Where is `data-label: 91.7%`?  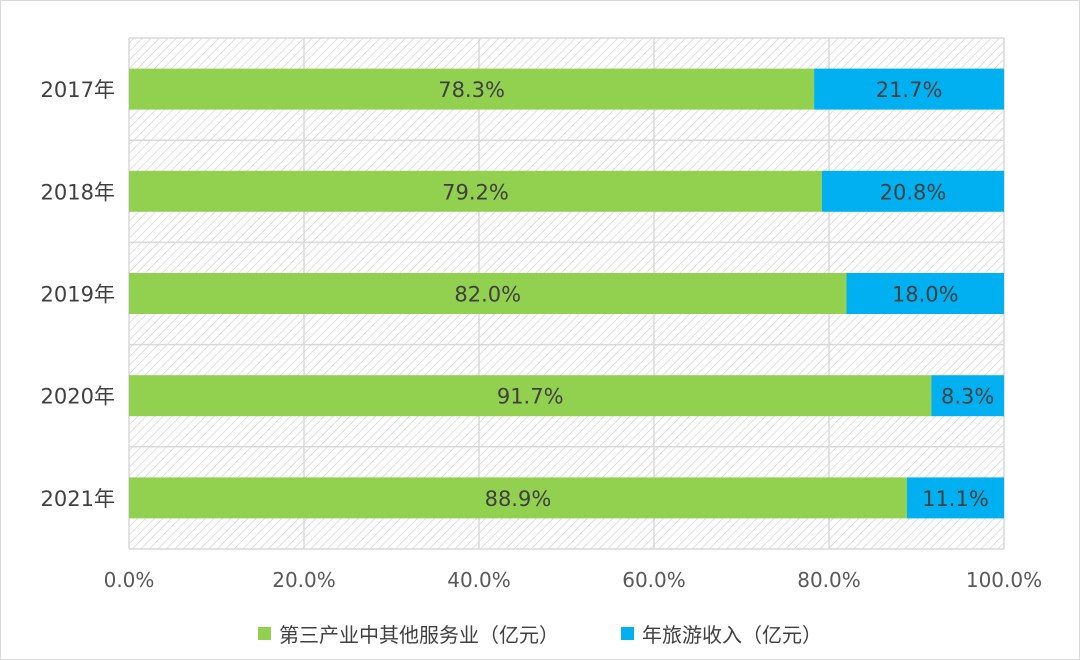
data-label: 91.7% is located at coordinates (530, 397).